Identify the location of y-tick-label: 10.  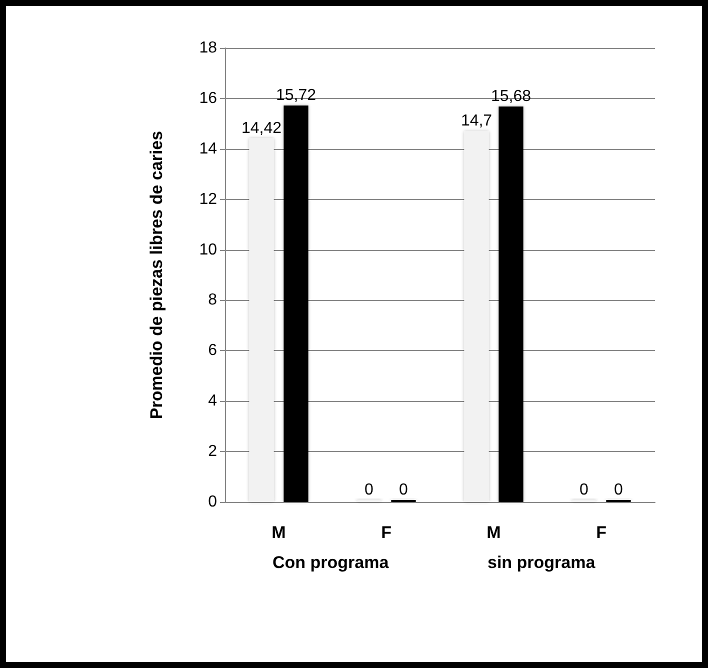
(208, 249).